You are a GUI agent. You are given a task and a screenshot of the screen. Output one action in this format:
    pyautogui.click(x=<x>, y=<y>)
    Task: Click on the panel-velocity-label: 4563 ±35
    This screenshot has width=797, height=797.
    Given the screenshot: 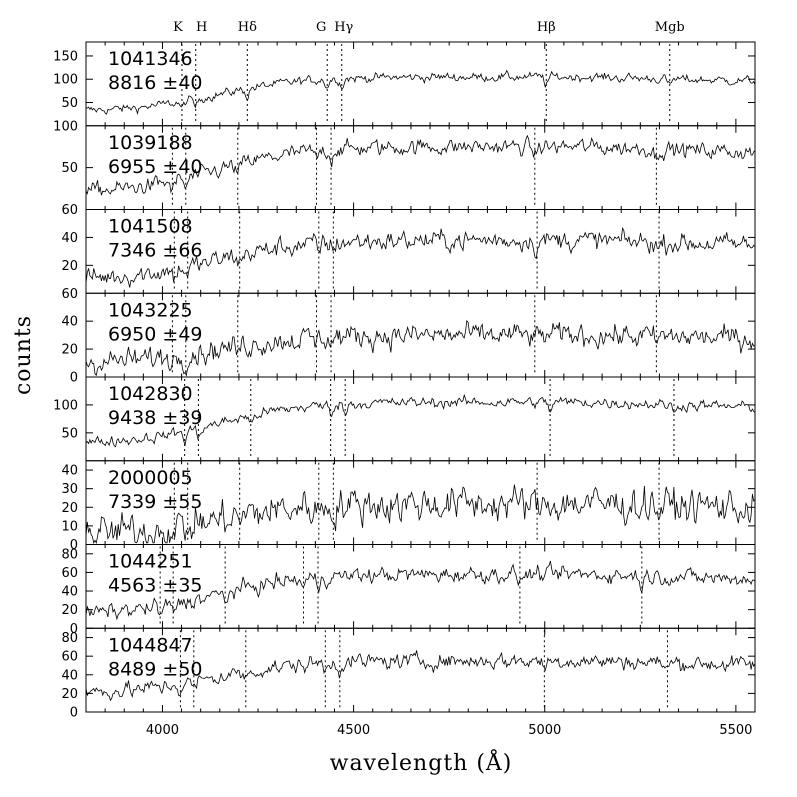 What is the action you would take?
    pyautogui.click(x=155, y=586)
    